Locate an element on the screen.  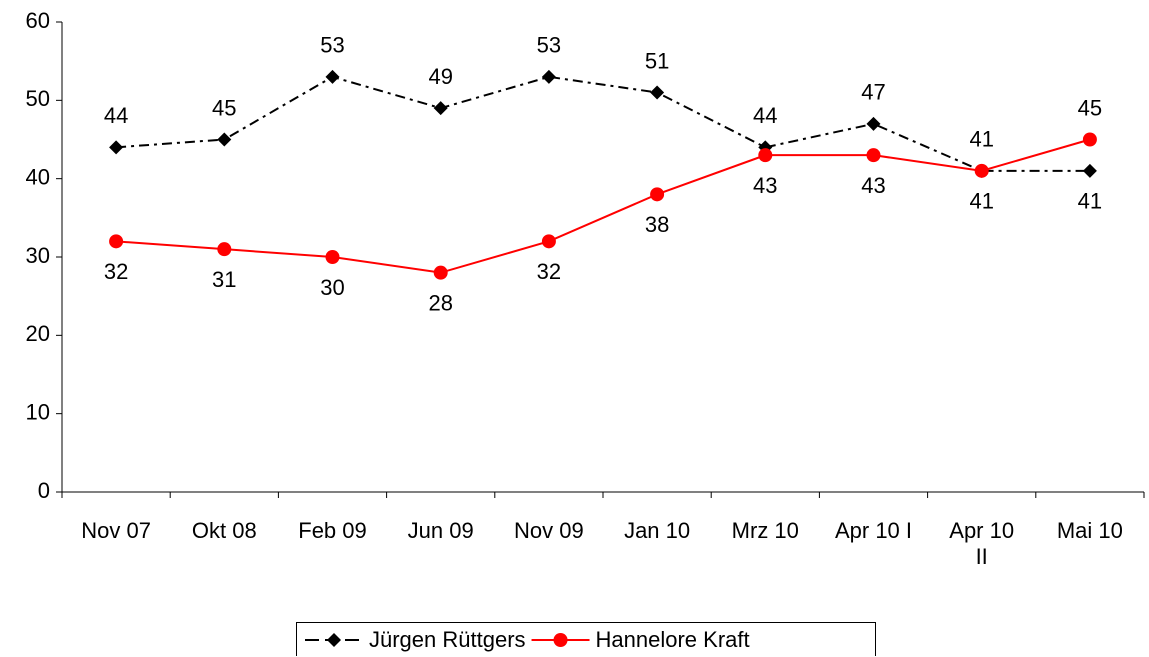
legend: Jürgen Rüttgers Hannelore Kraft is located at coordinates (586, 639).